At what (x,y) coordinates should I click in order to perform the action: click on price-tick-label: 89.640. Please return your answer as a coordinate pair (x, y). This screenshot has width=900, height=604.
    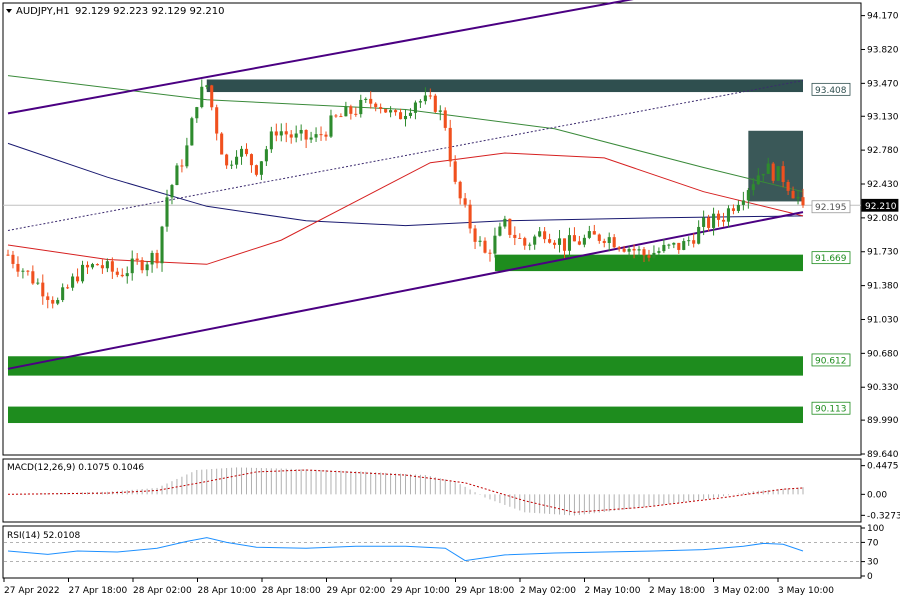
    Looking at the image, I should click on (883, 455).